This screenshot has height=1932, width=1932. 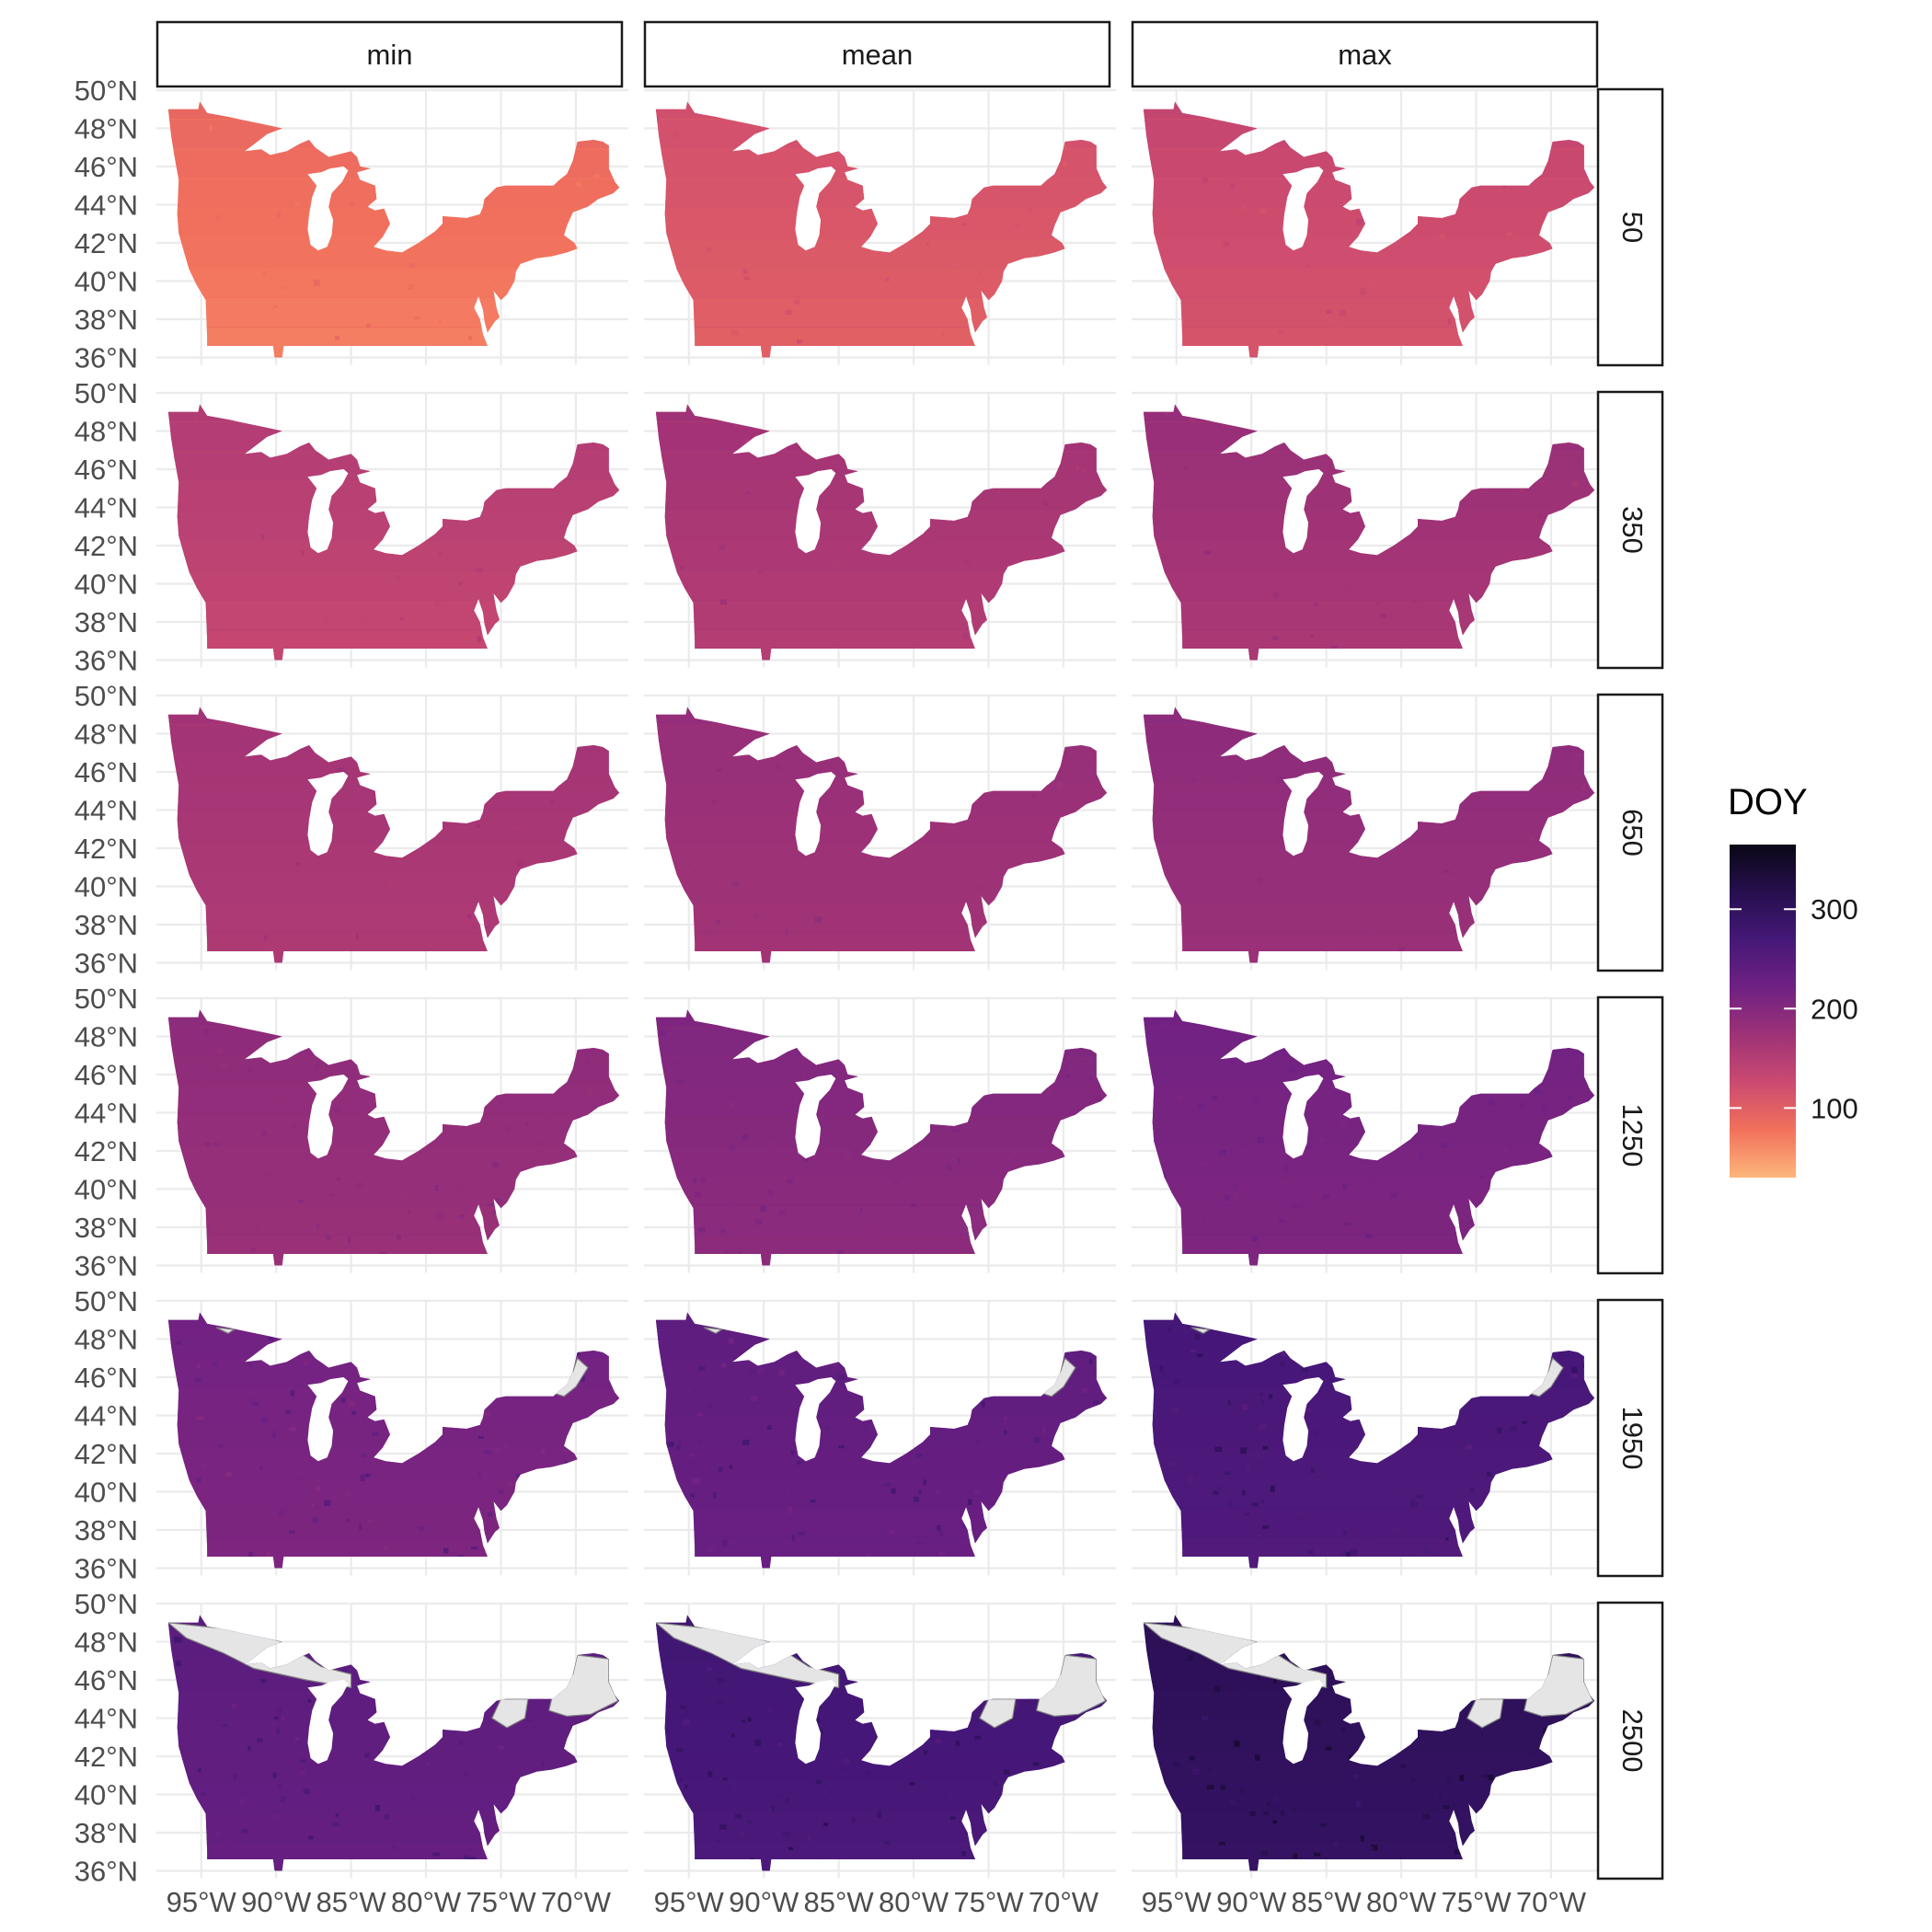 What do you see at coordinates (393, 229) in the screenshot?
I see `doy-raster` at bounding box center [393, 229].